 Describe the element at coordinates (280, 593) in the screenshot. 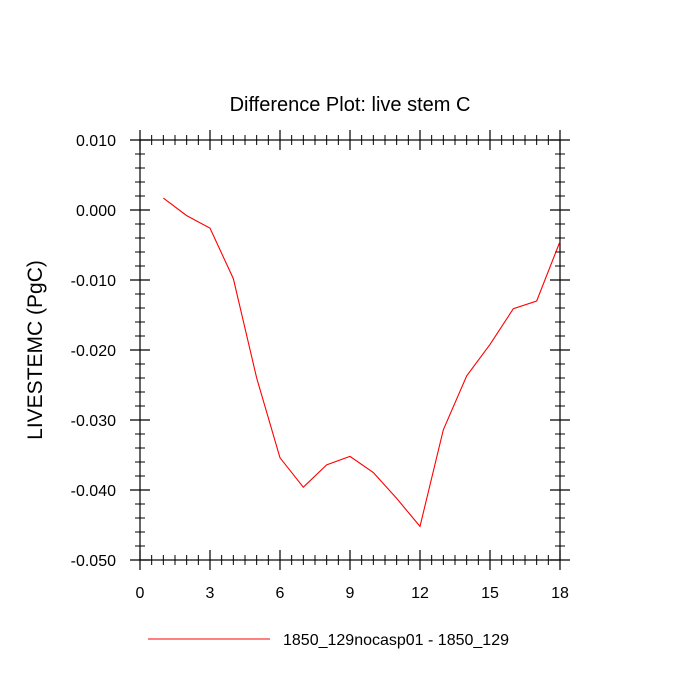

I see `x-tick-label: 6` at that location.